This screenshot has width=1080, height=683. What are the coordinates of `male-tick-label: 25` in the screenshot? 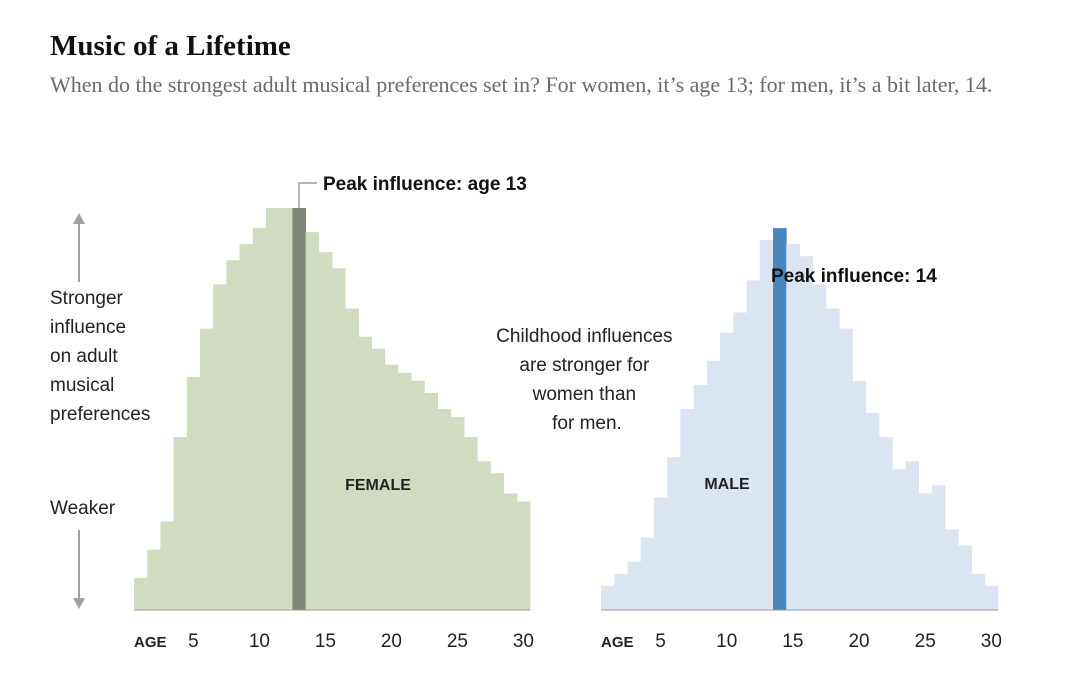 It's located at (925, 641).